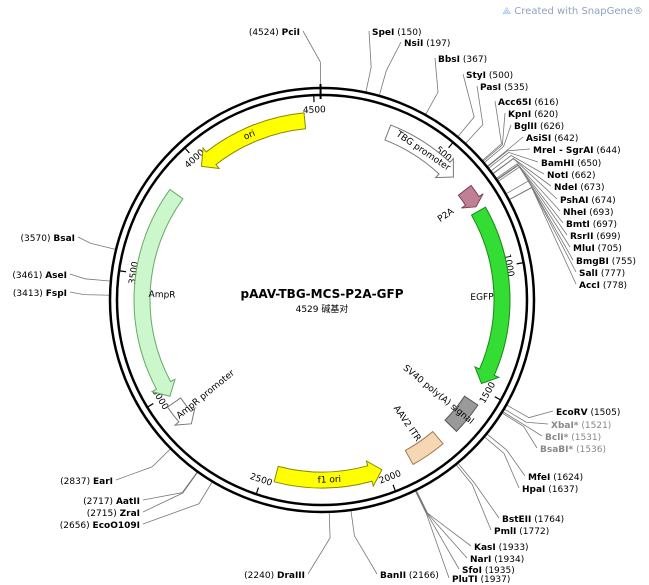 This screenshot has width=649, height=585. Describe the element at coordinates (206, 394) in the screenshot. I see `feature-label-ampr-promoter: AmpR promoter` at that location.